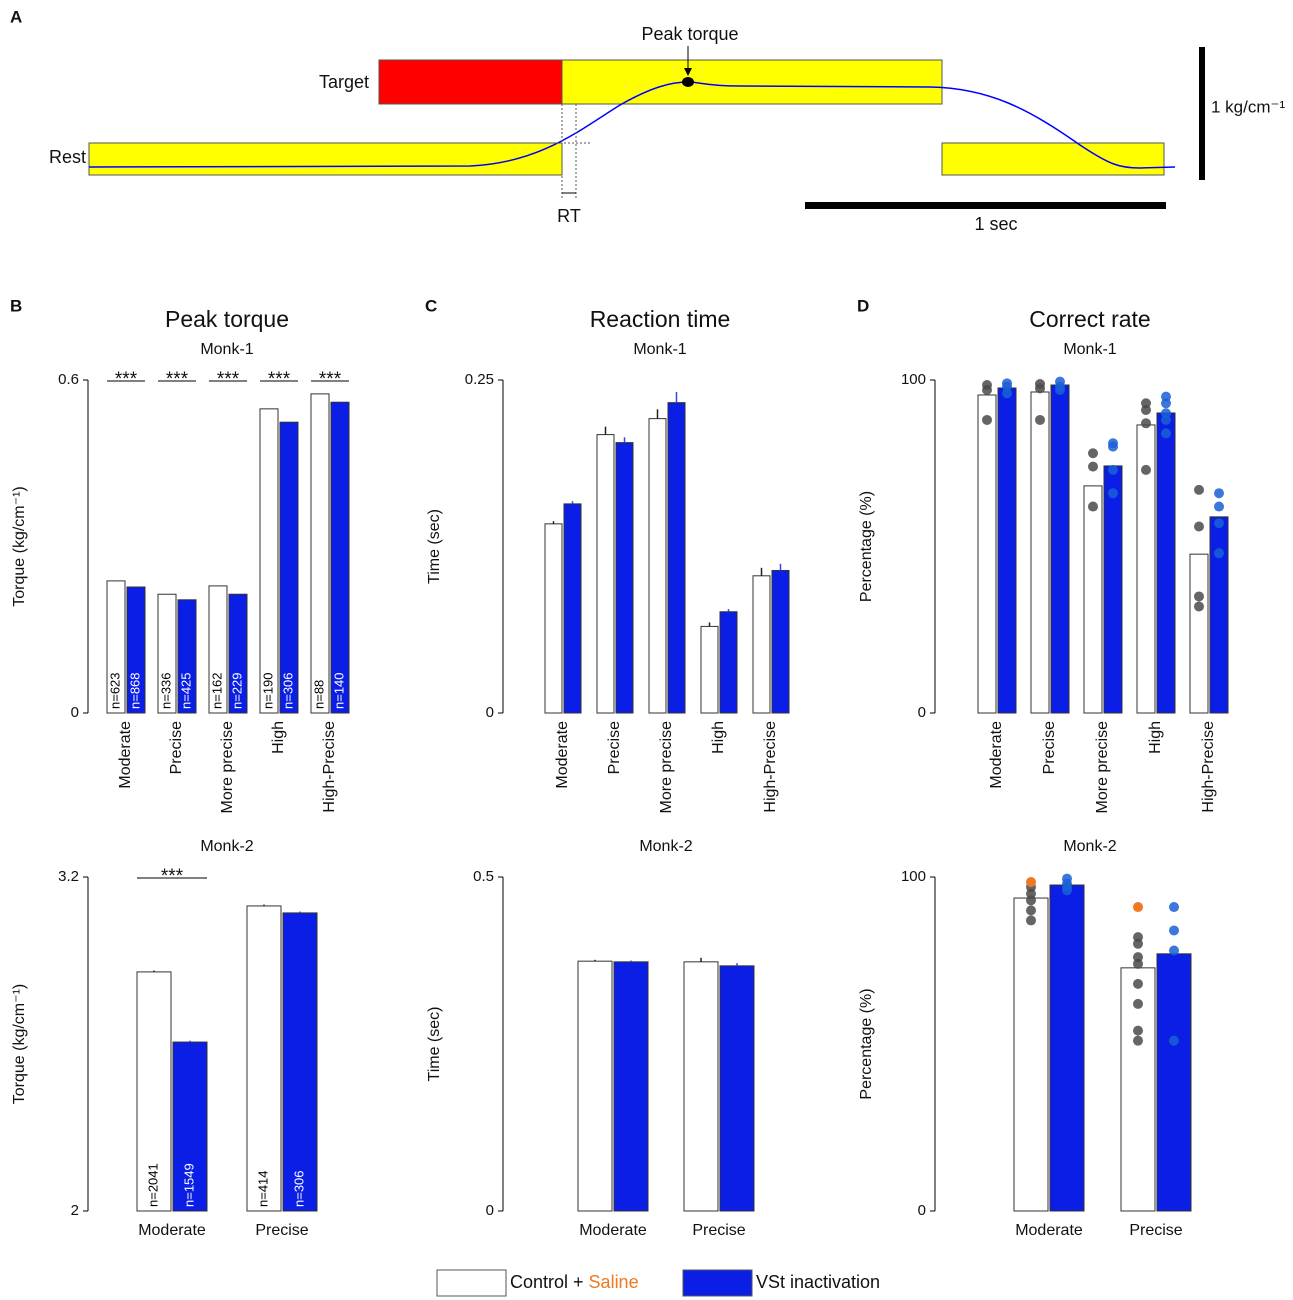 Image resolution: width=1293 pixels, height=1300 pixels. What do you see at coordinates (614, 1282) in the screenshot?
I see `legend-saline: Saline` at bounding box center [614, 1282].